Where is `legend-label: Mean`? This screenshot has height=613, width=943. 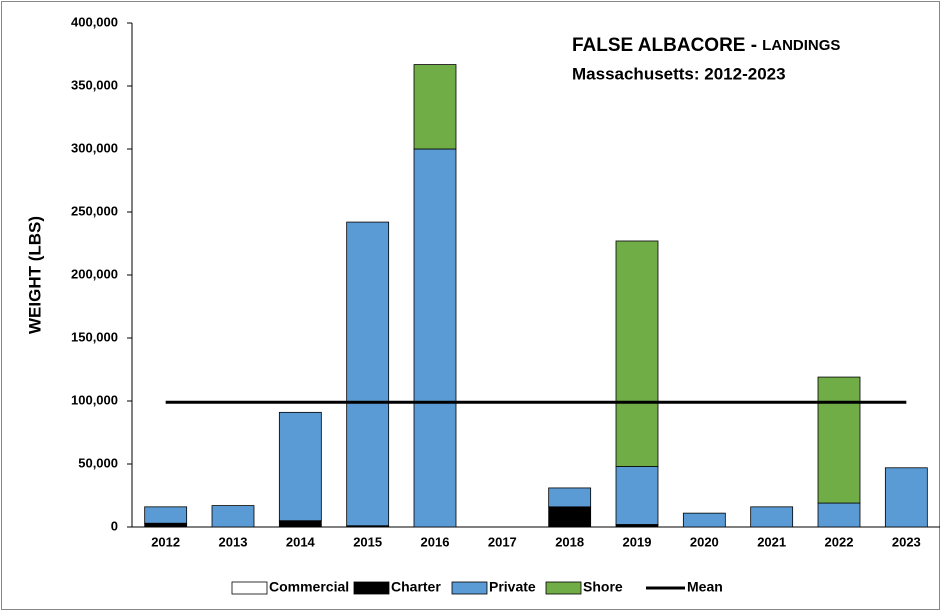
legend-label: Mean is located at coordinates (705, 587).